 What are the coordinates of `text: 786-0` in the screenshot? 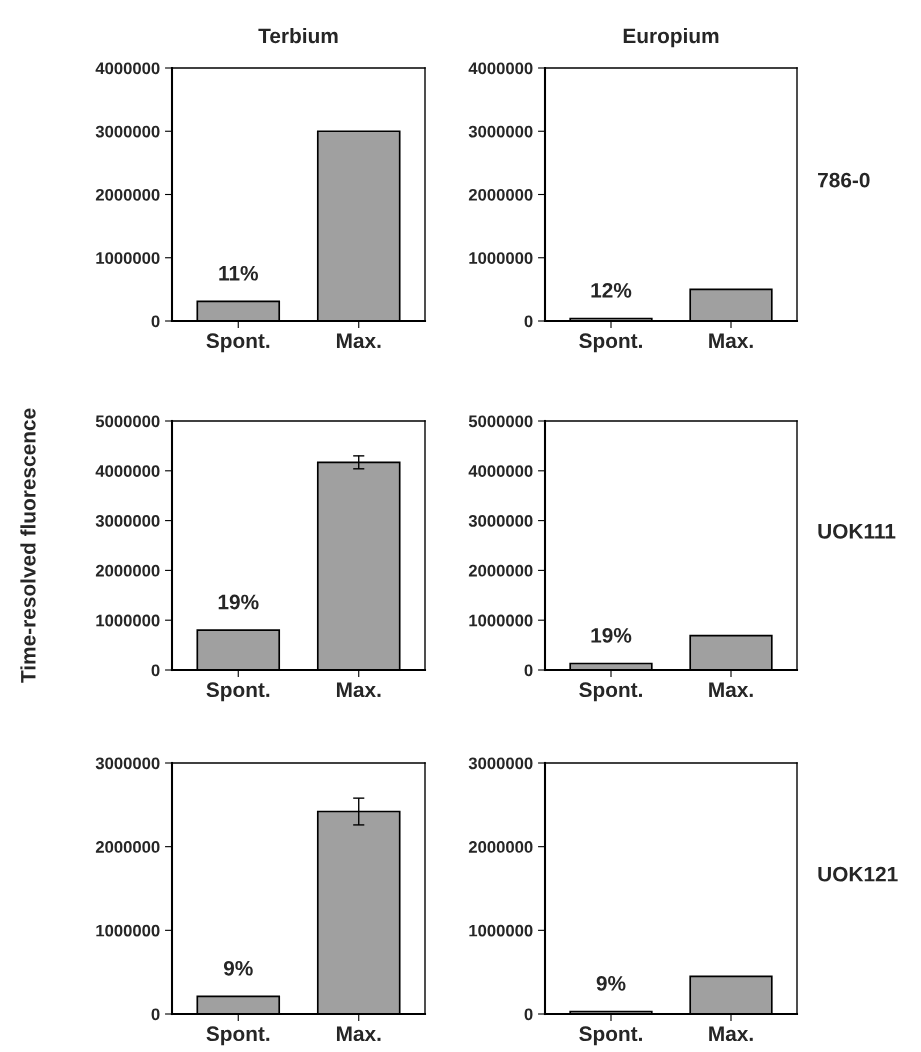 It's located at (844, 180).